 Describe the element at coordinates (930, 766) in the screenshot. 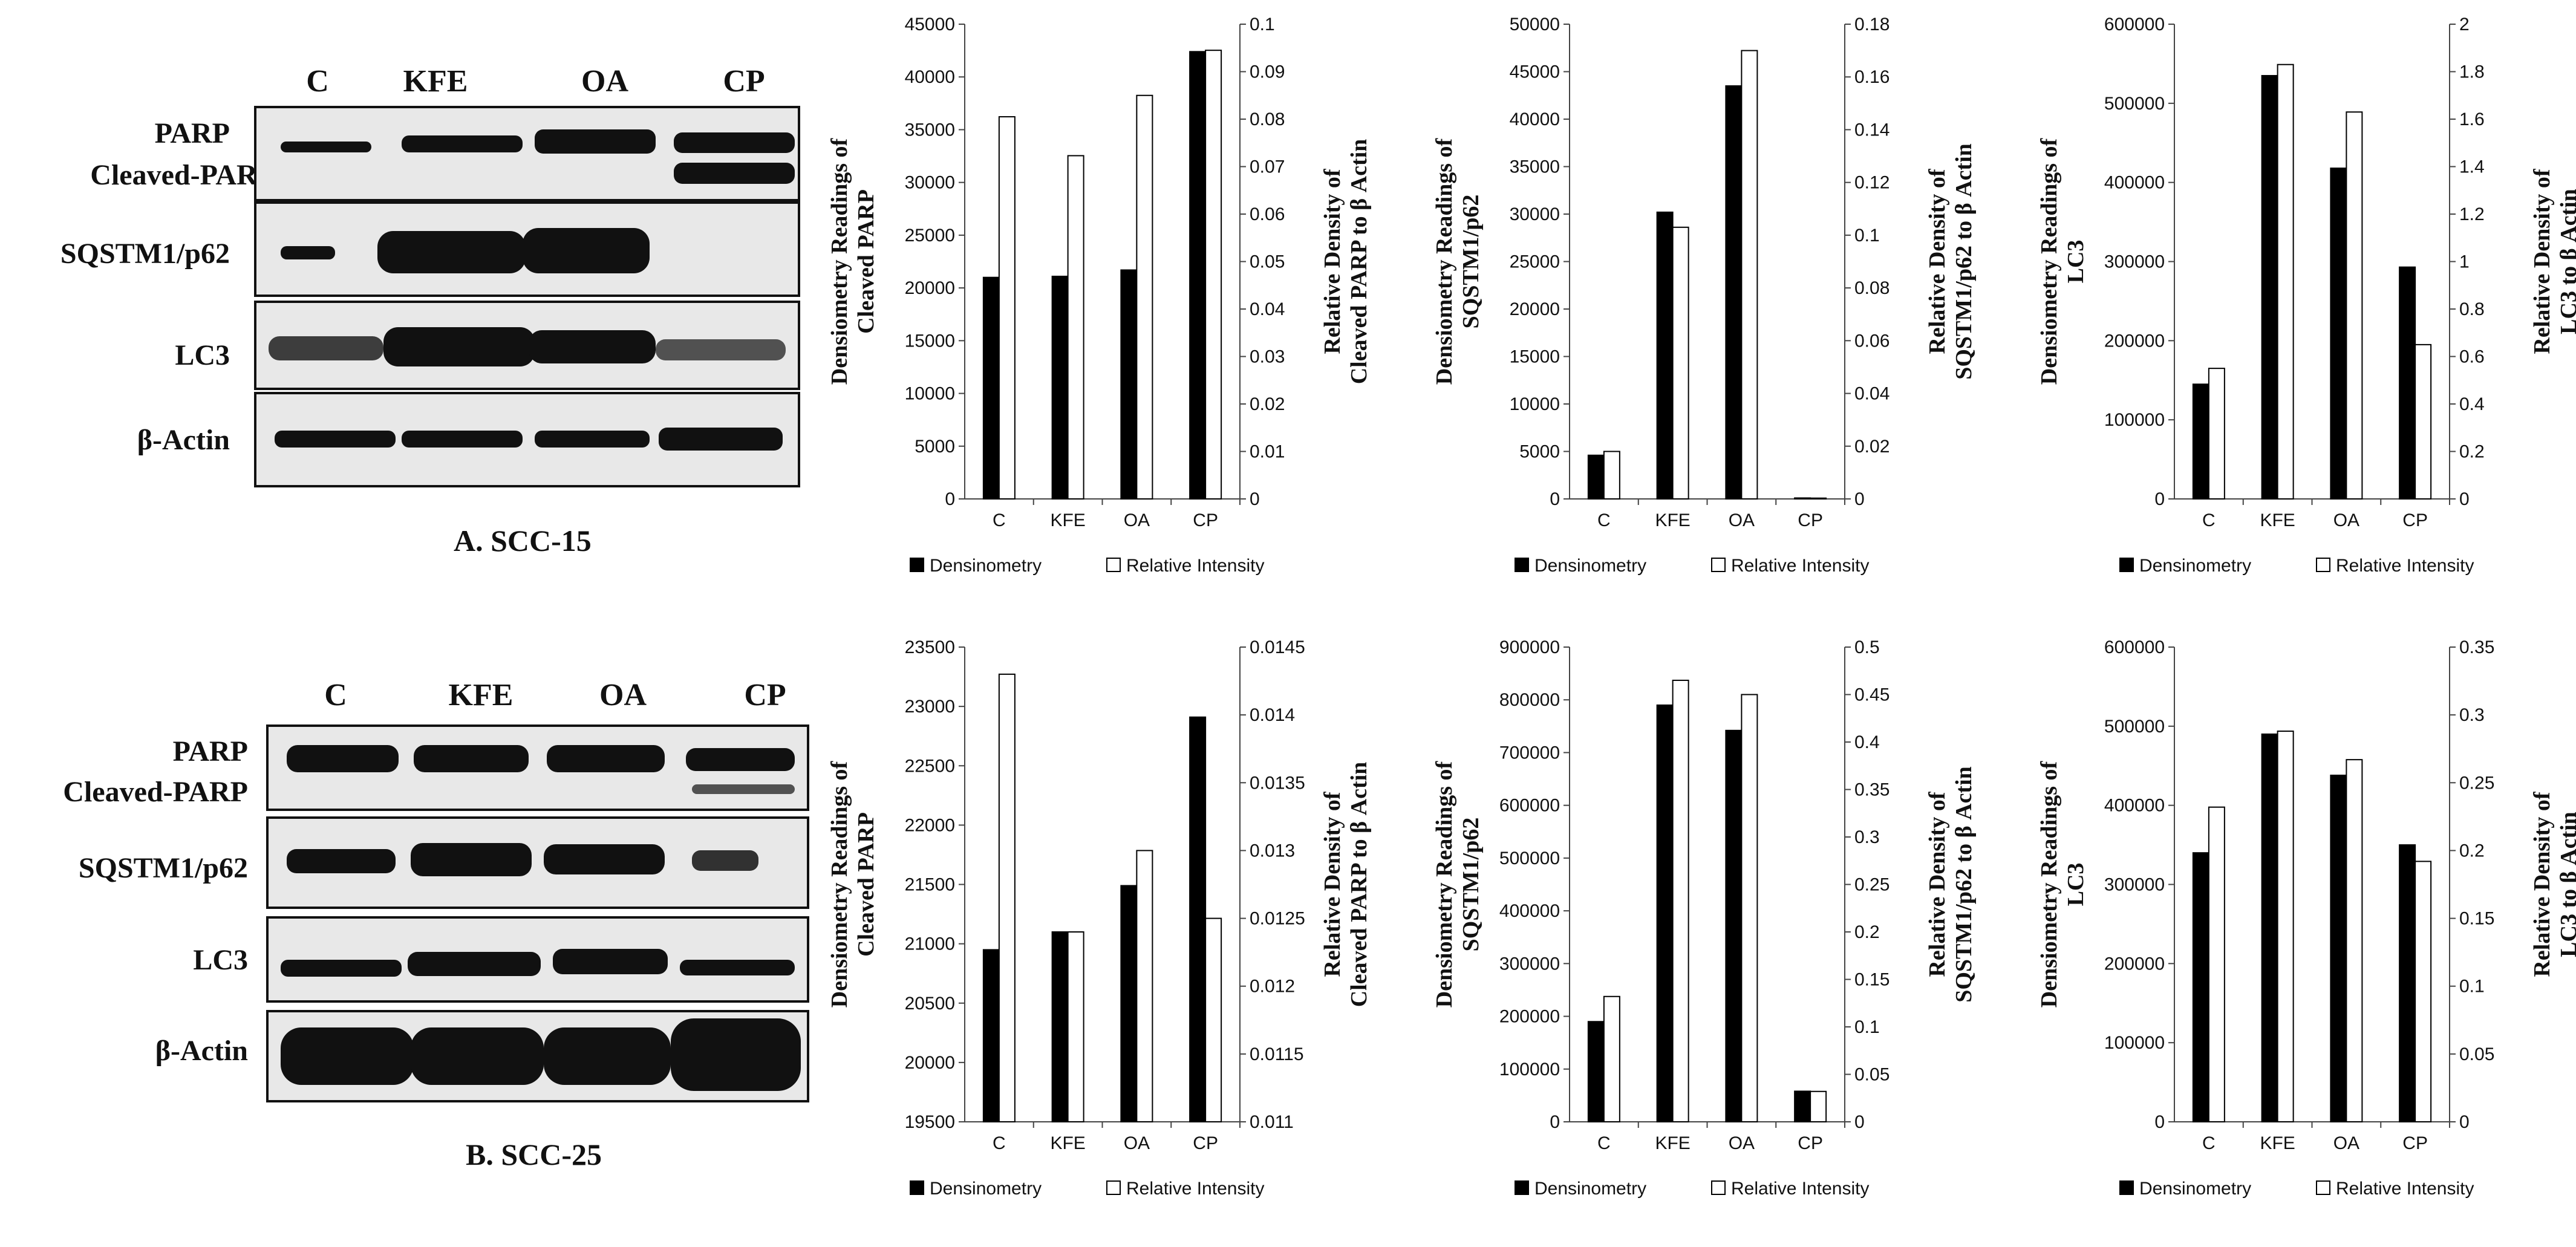

I see `left-tick-label: 22500` at that location.